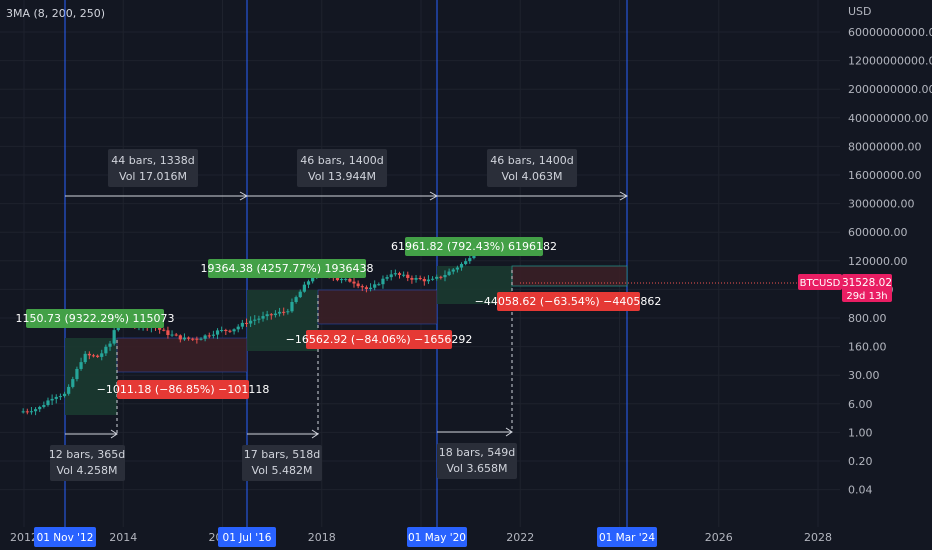 This screenshot has width=932, height=550. Describe the element at coordinates (878, 232) in the screenshot. I see `y-tick-label: 600000.00` at that location.